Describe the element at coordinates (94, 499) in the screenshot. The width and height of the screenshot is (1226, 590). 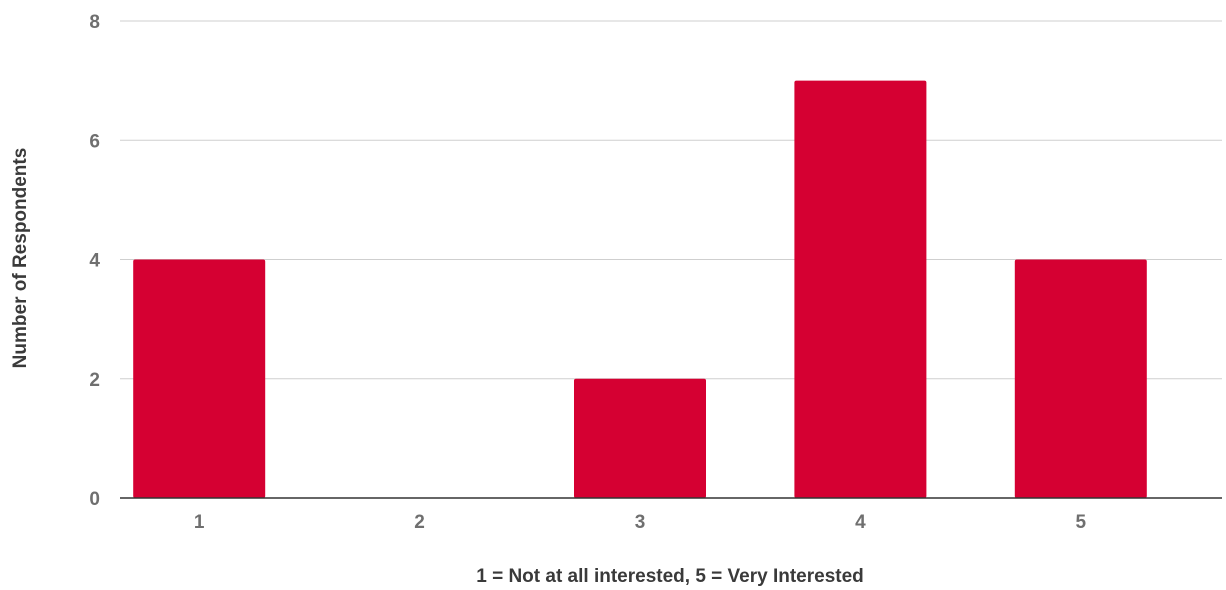
I see `y-tick-label: 0` at that location.